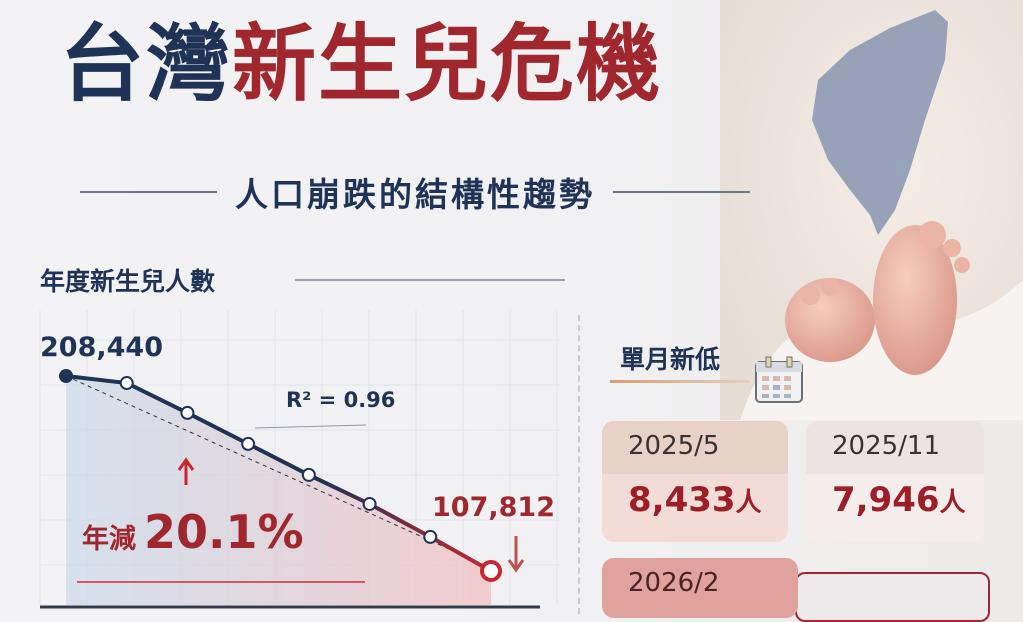  I want to click on trend-line, so click(278, 472).